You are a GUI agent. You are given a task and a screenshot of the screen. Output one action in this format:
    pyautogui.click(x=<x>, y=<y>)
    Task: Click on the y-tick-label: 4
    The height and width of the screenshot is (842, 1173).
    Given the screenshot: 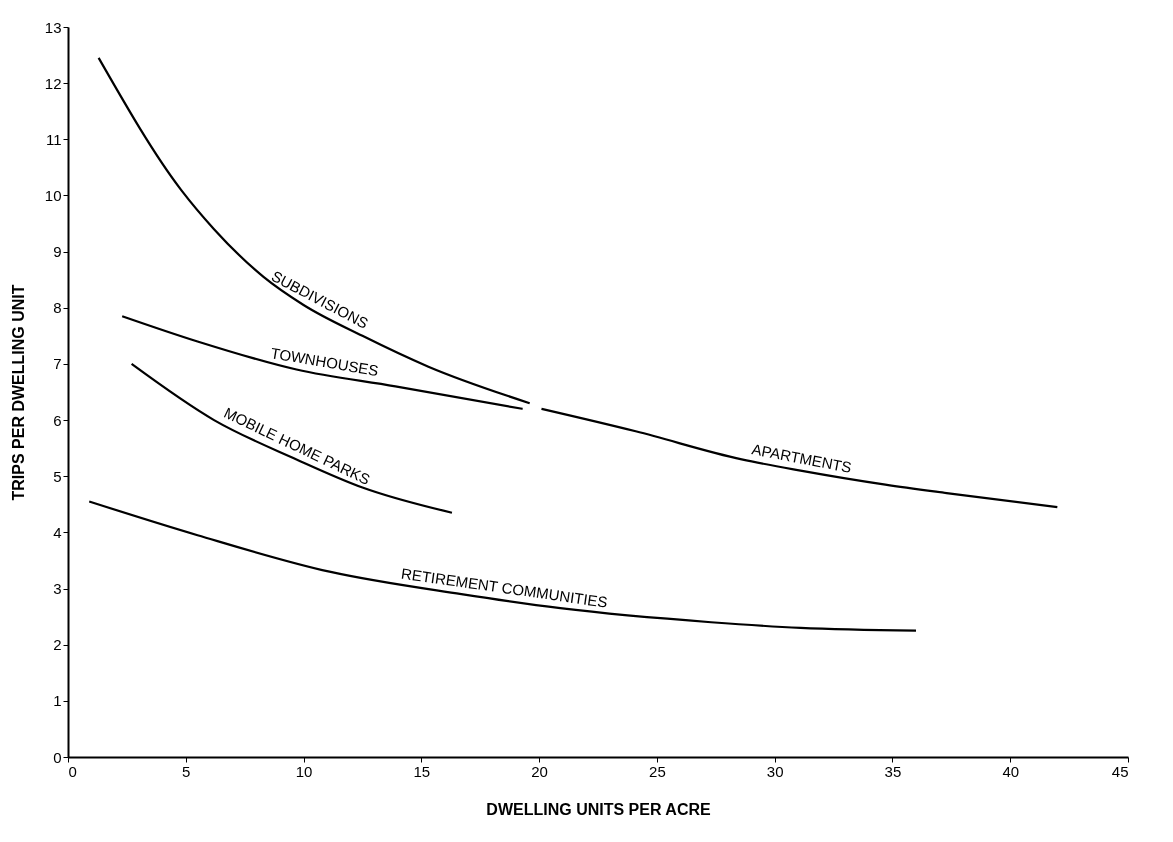 What is the action you would take?
    pyautogui.click(x=57, y=532)
    